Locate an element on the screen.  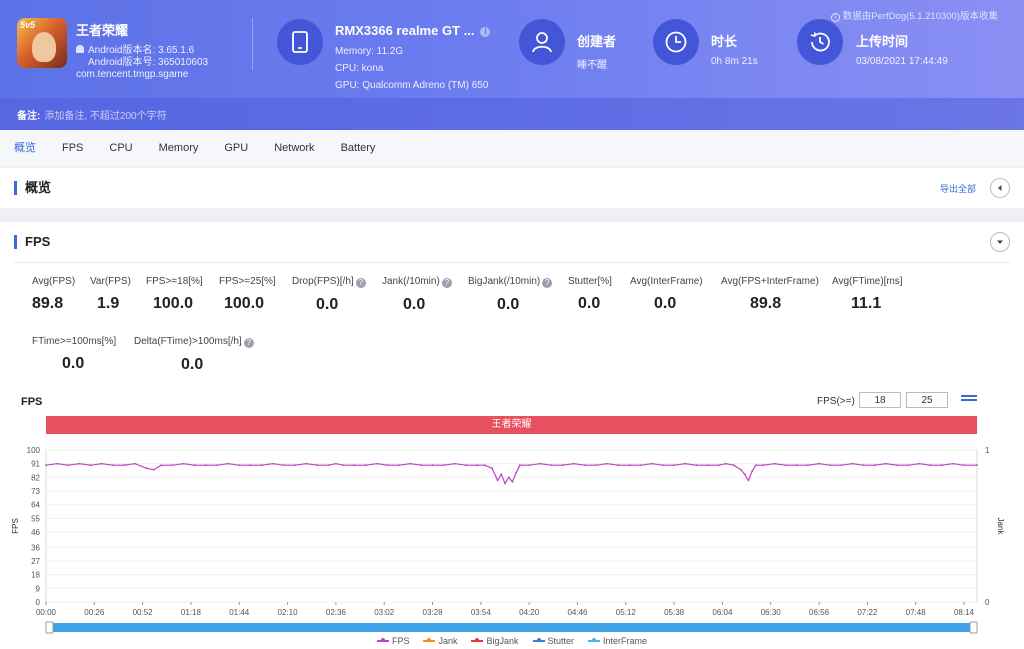
legend-item-stutter: Stutter is located at coordinates (553, 641).